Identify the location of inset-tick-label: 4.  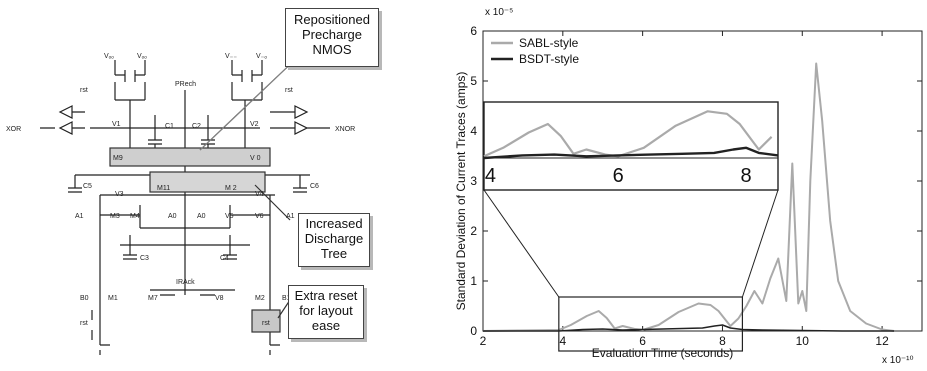
(490, 176).